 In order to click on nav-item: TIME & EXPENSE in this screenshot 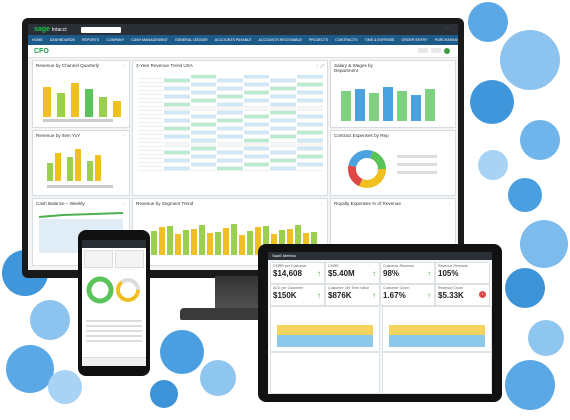, I will do `click(379, 40)`.